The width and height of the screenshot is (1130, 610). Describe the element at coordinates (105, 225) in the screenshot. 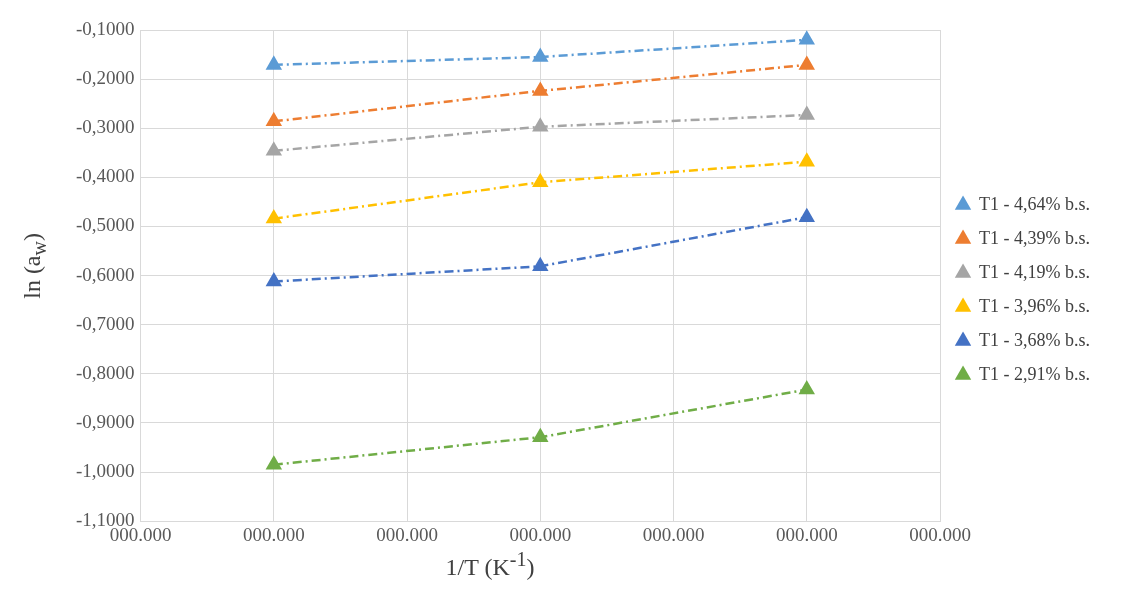

I see `y-tick-label: -0,5000` at that location.